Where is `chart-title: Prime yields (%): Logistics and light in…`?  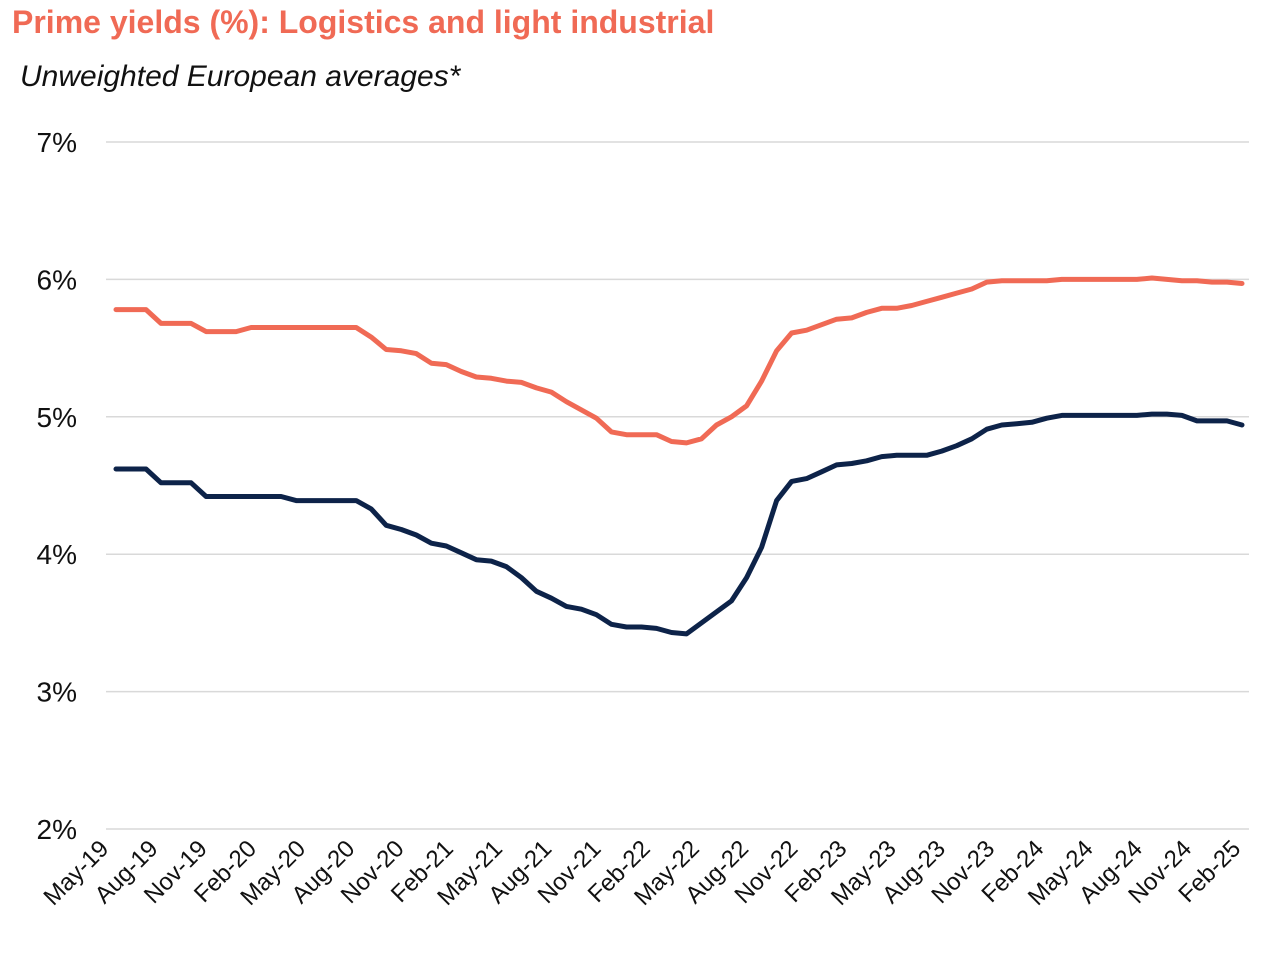 chart-title: Prime yields (%): Logistics and light in… is located at coordinates (363, 22).